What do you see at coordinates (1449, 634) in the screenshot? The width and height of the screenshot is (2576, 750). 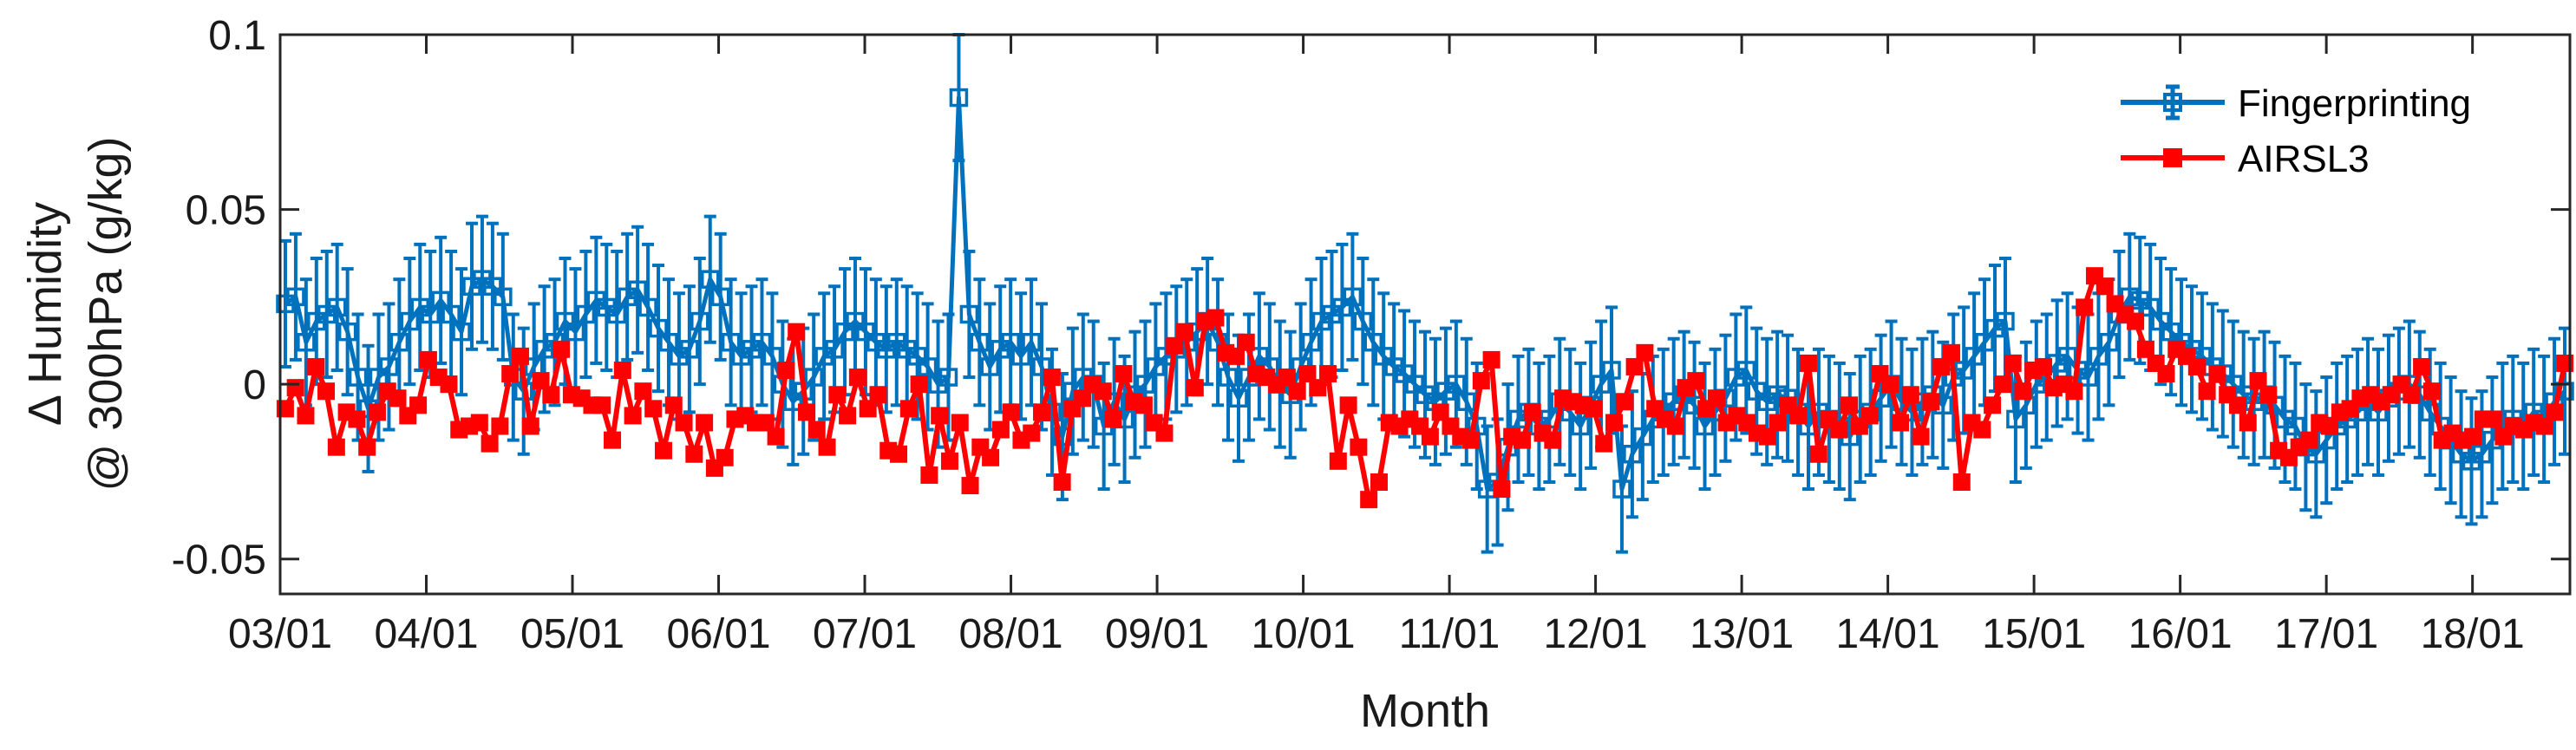 I see `x-tick-label: 11/01` at bounding box center [1449, 634].